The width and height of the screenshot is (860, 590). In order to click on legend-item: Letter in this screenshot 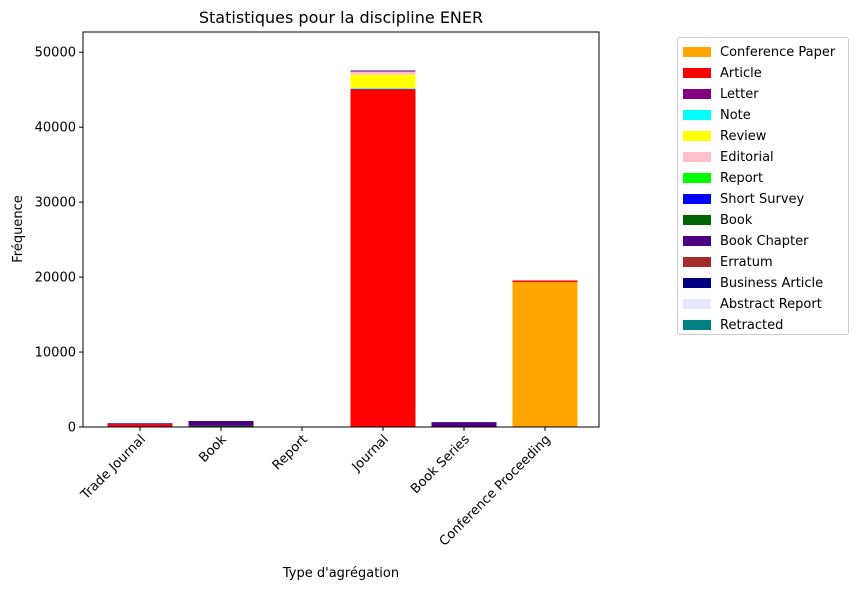, I will do `click(721, 94)`.